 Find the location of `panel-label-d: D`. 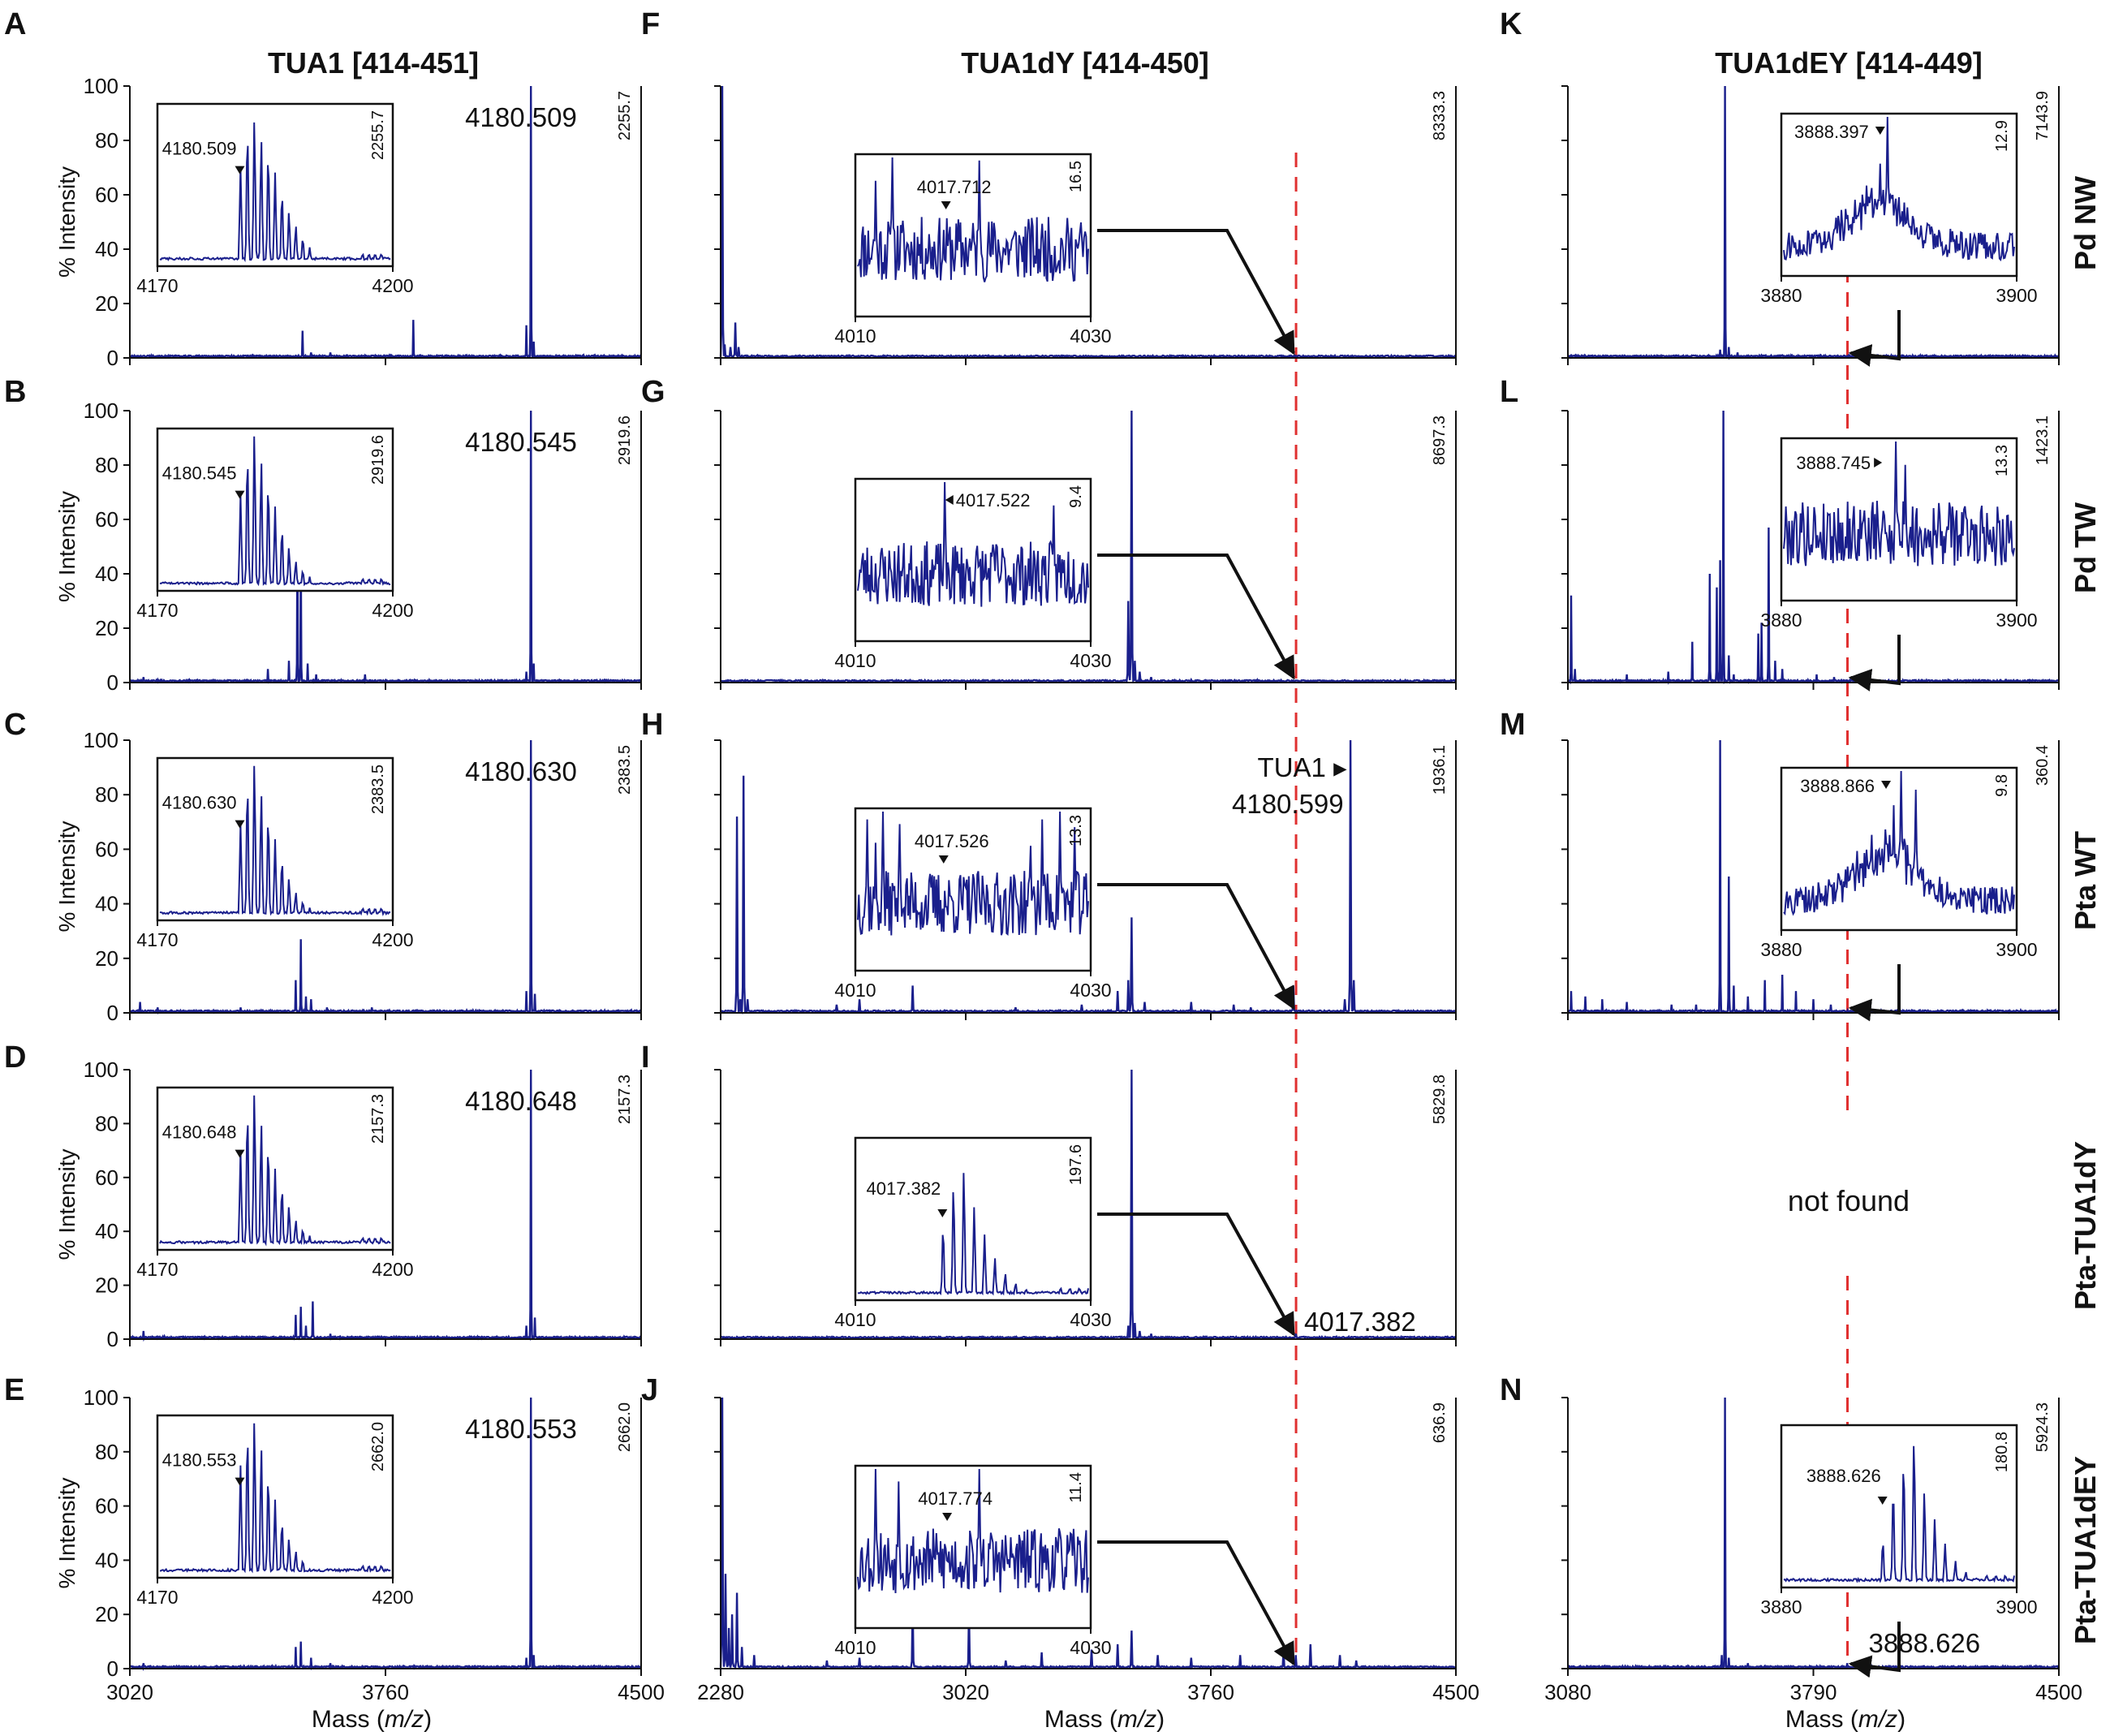

panel-label-d: D is located at coordinates (15, 1058).